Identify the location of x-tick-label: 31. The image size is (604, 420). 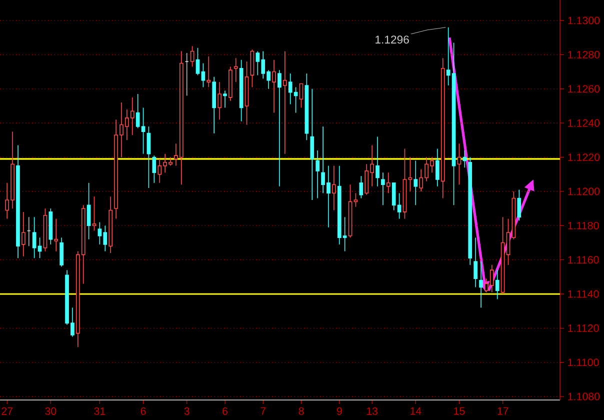
(100, 411).